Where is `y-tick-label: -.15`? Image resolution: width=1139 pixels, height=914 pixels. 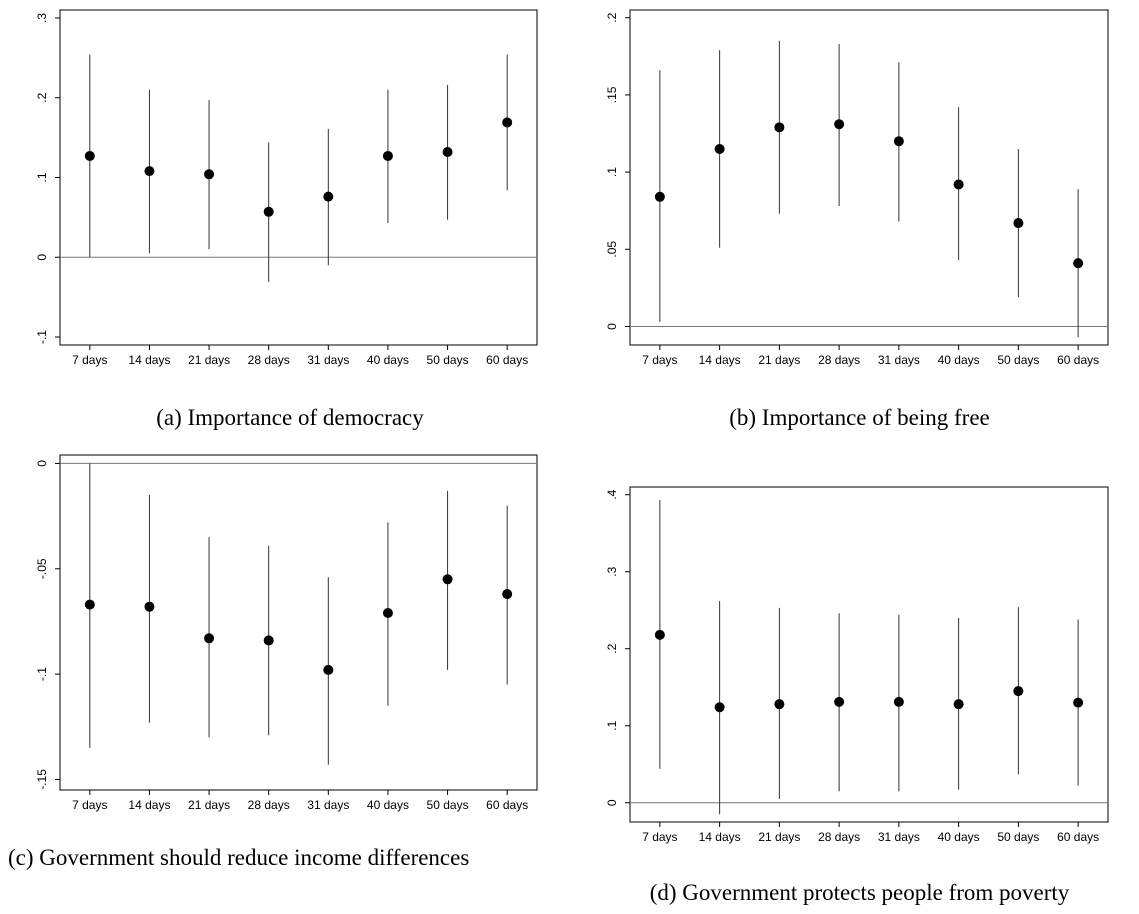
y-tick-label: -.15 is located at coordinates (42, 779).